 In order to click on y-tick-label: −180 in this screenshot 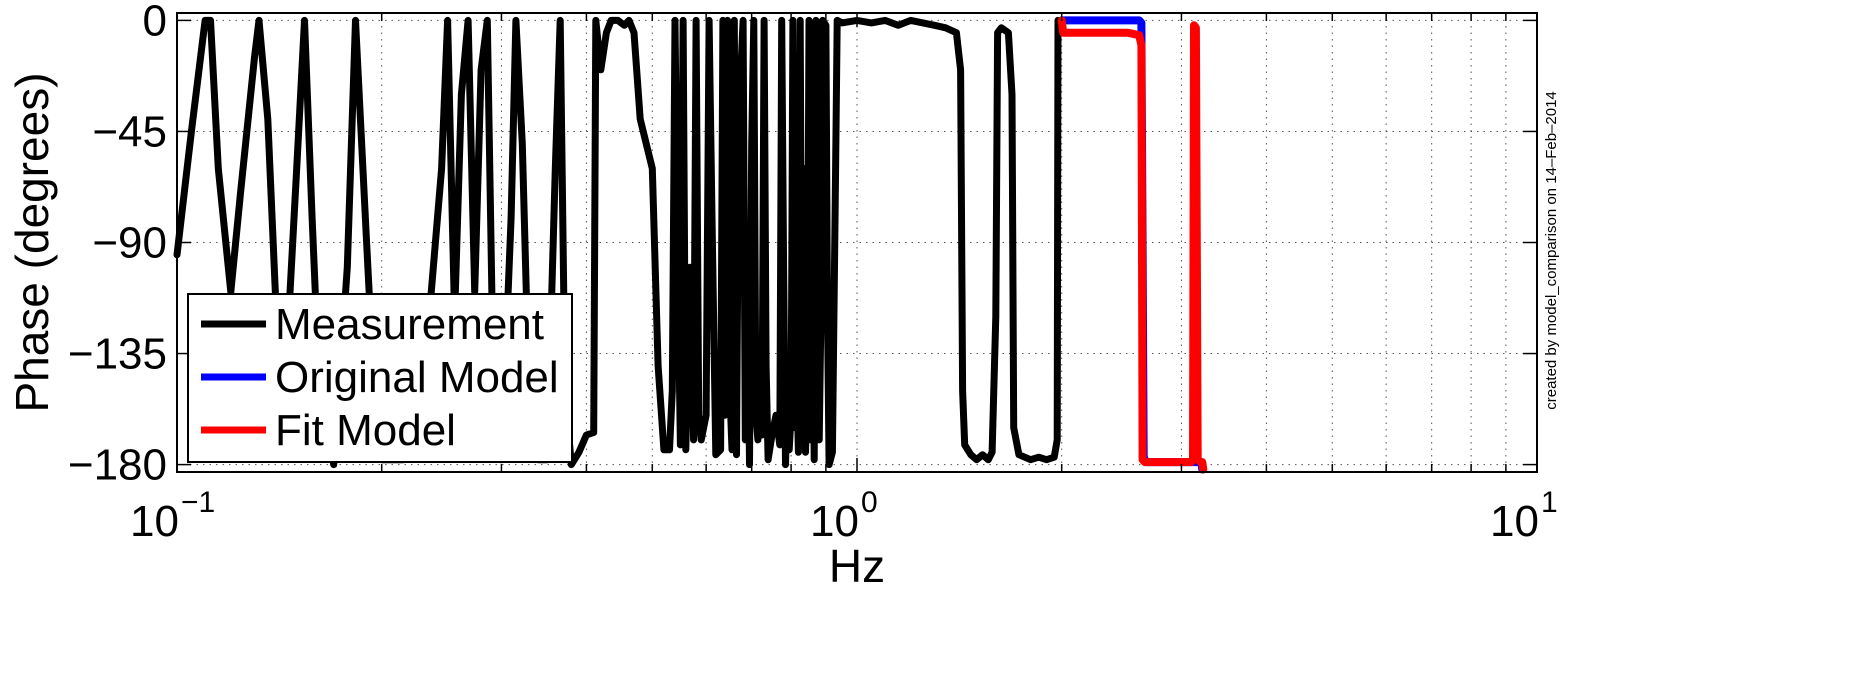, I will do `click(117, 465)`.